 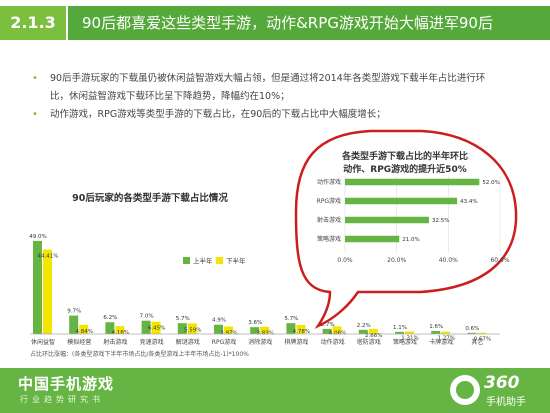 I want to click on logo-subtext: 手机助手, so click(x=506, y=402).